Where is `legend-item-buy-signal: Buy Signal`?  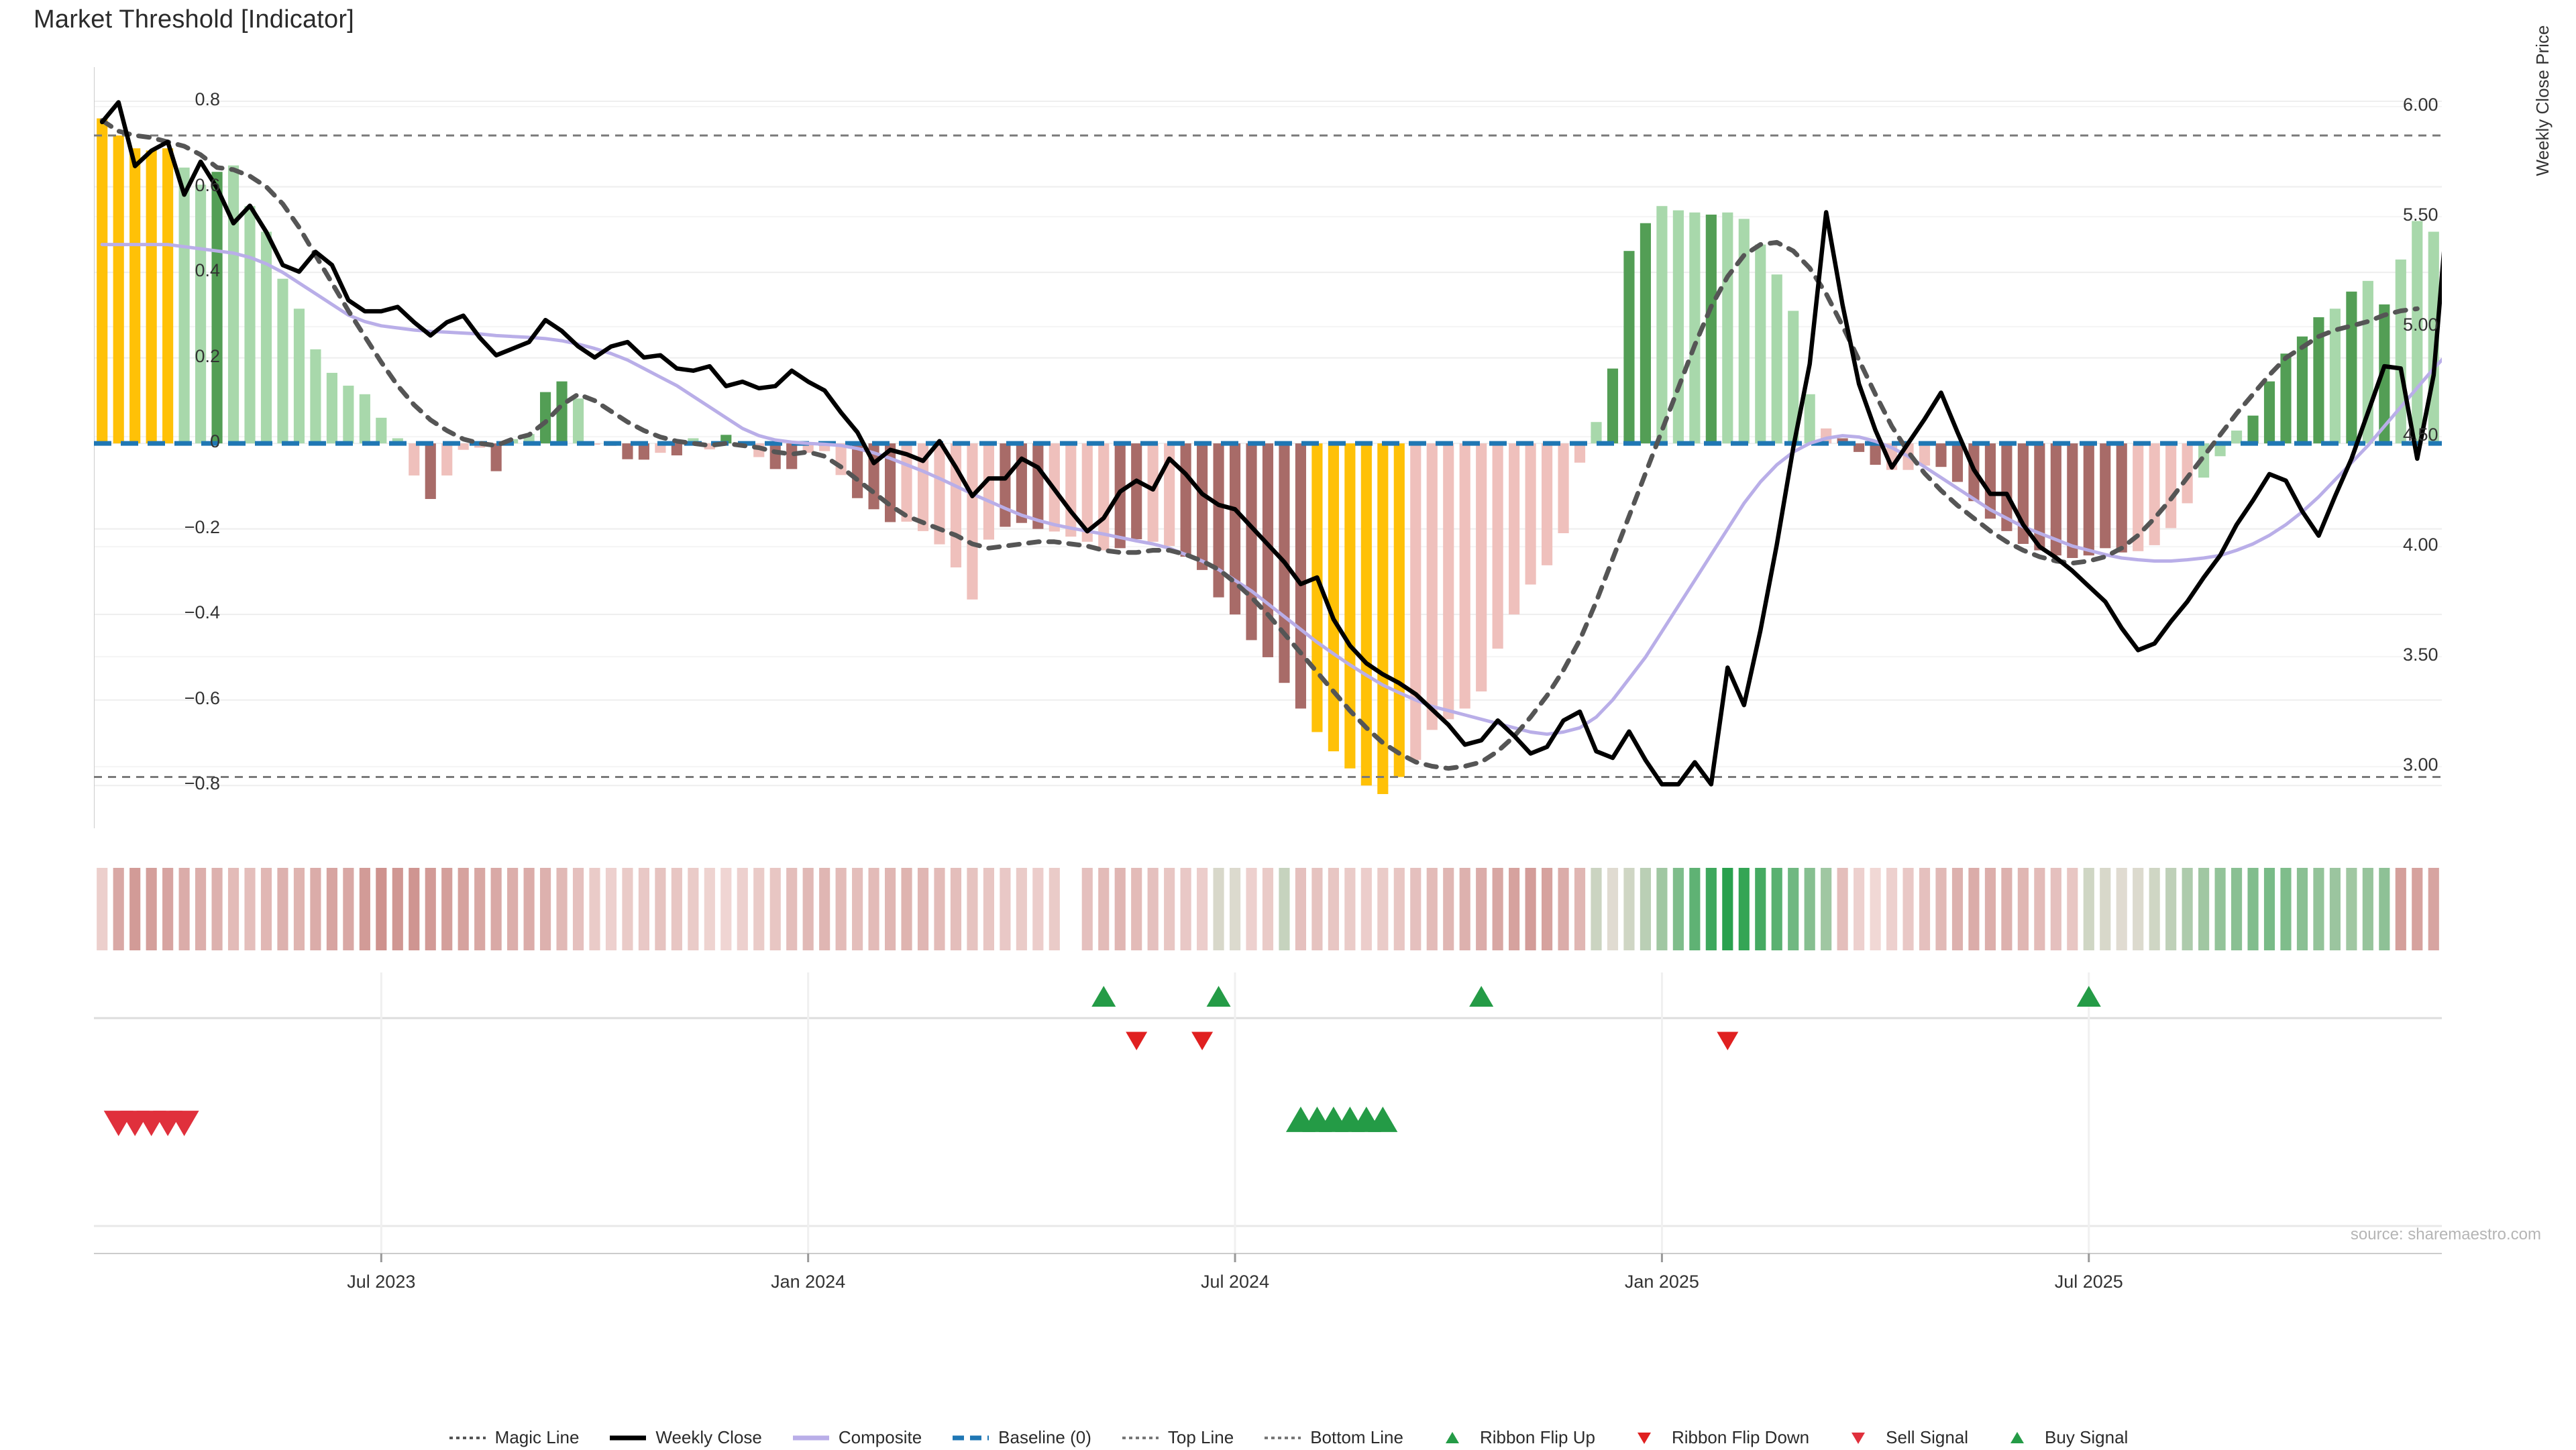 legend-item-buy-signal: Buy Signal is located at coordinates (2063, 1437).